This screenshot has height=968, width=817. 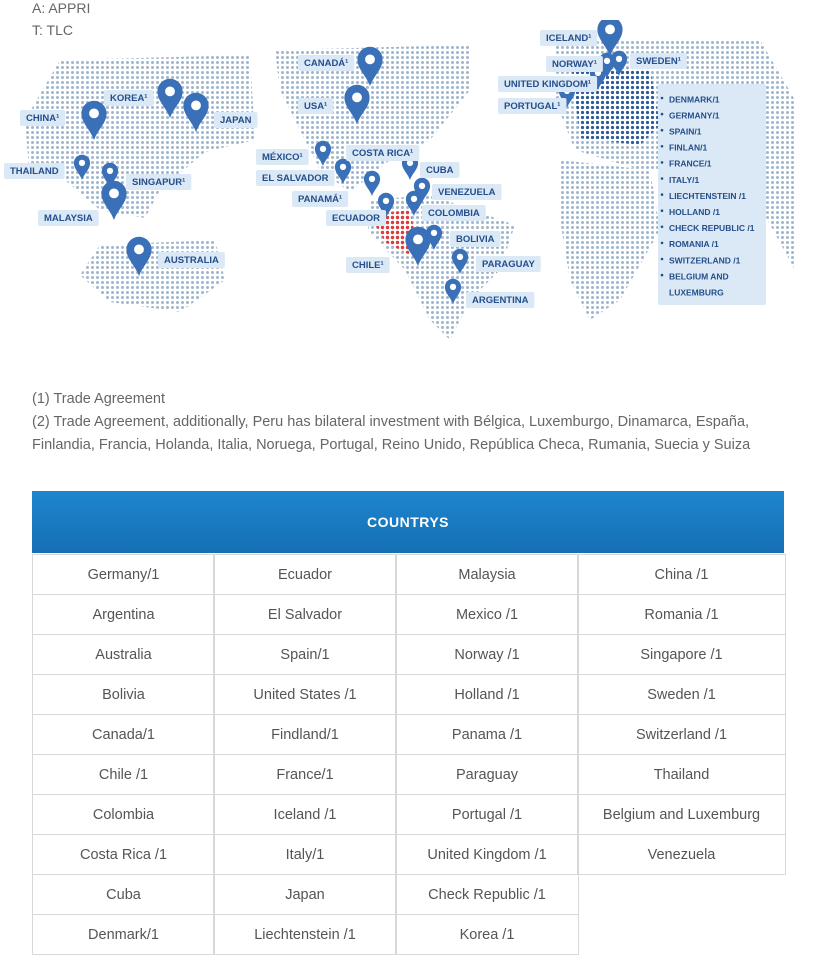 I want to click on legend-tlc: T: TLC, so click(x=52, y=30).